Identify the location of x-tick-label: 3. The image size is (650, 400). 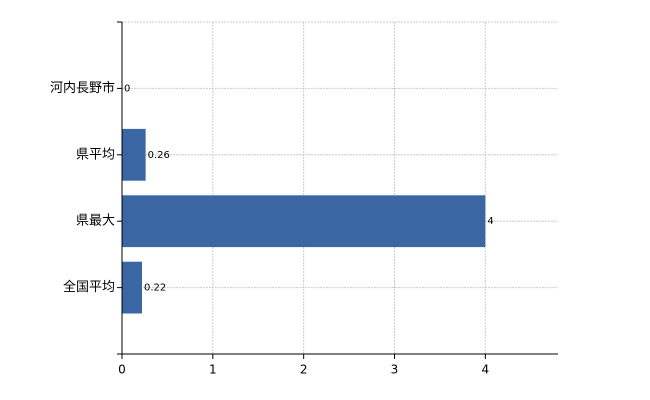
(395, 370).